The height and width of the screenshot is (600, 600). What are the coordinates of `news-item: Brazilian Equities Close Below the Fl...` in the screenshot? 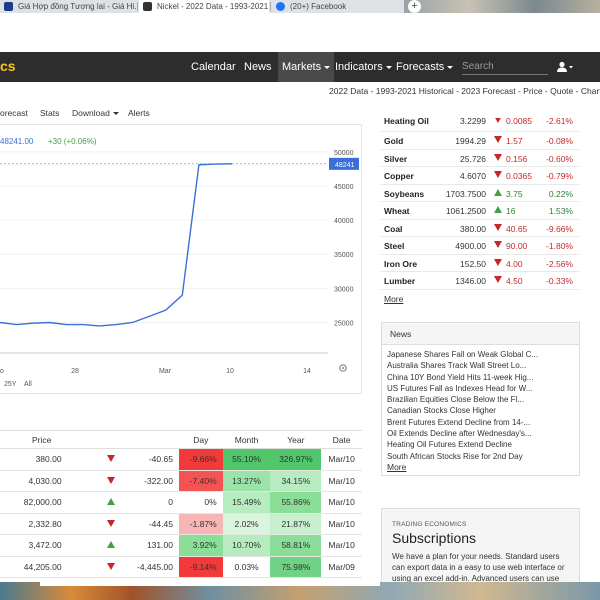 It's located at (455, 400).